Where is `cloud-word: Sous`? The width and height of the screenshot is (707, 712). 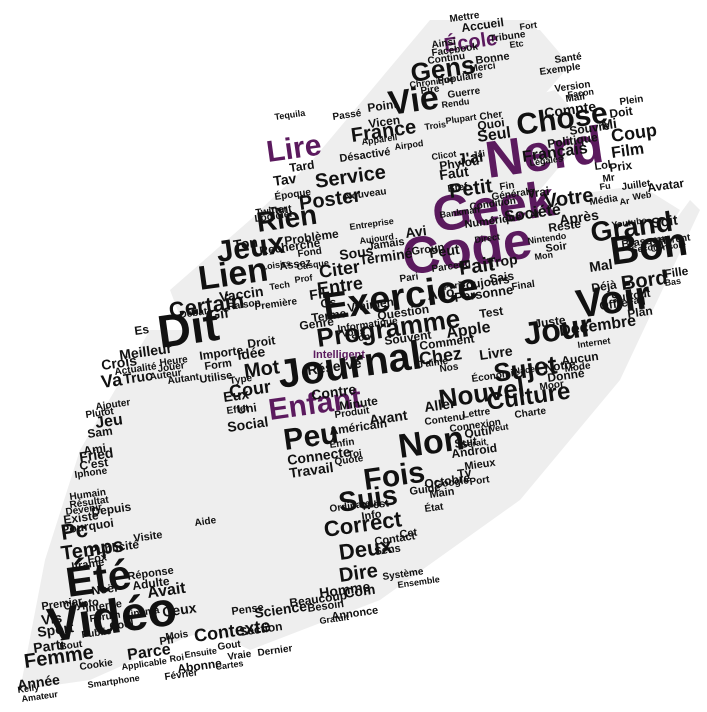 cloud-word: Sous is located at coordinates (356, 252).